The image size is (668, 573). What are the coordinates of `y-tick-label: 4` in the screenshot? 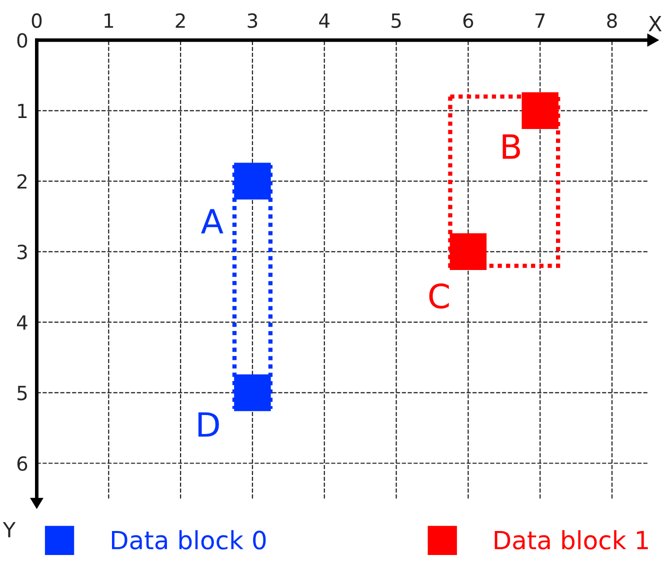 It's located at (22, 322).